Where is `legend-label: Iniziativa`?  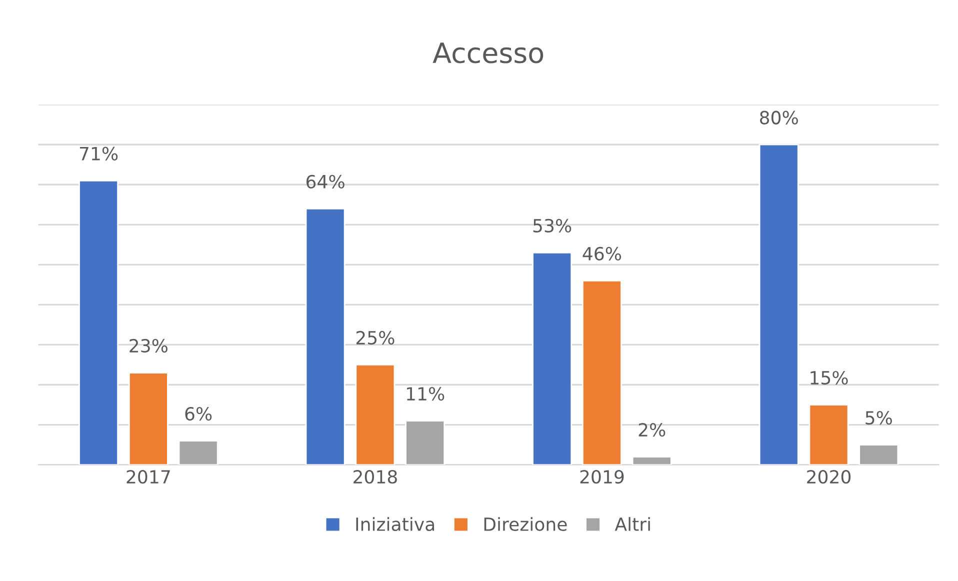 legend-label: Iniziativa is located at coordinates (395, 524).